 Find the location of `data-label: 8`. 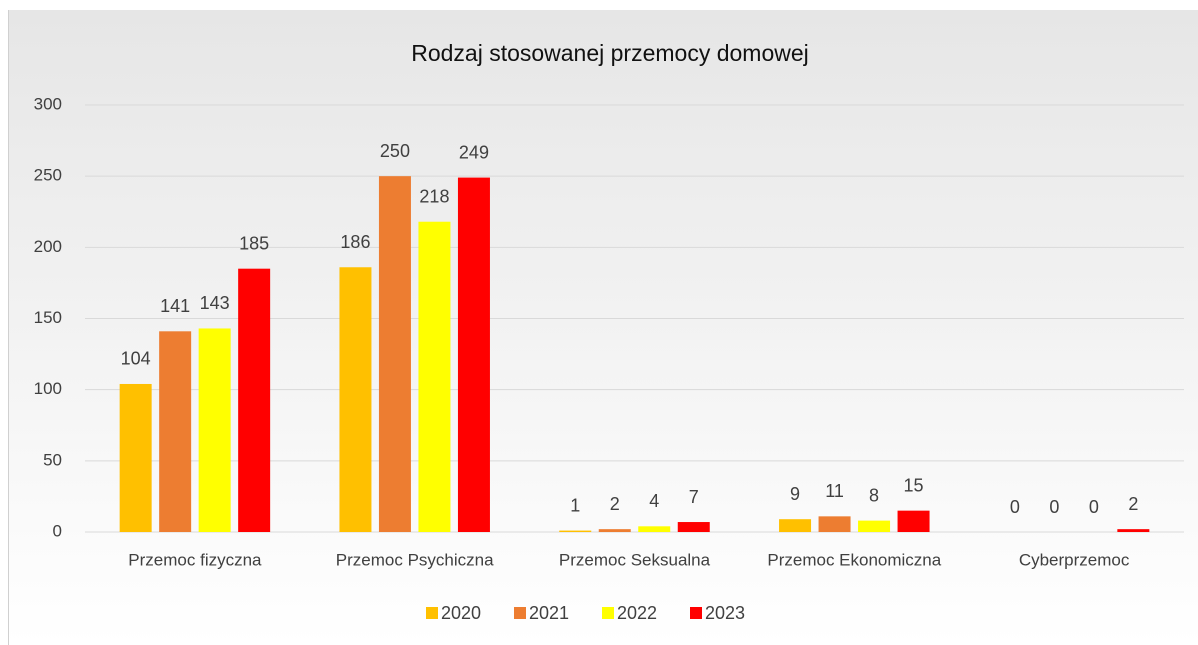

data-label: 8 is located at coordinates (874, 495).